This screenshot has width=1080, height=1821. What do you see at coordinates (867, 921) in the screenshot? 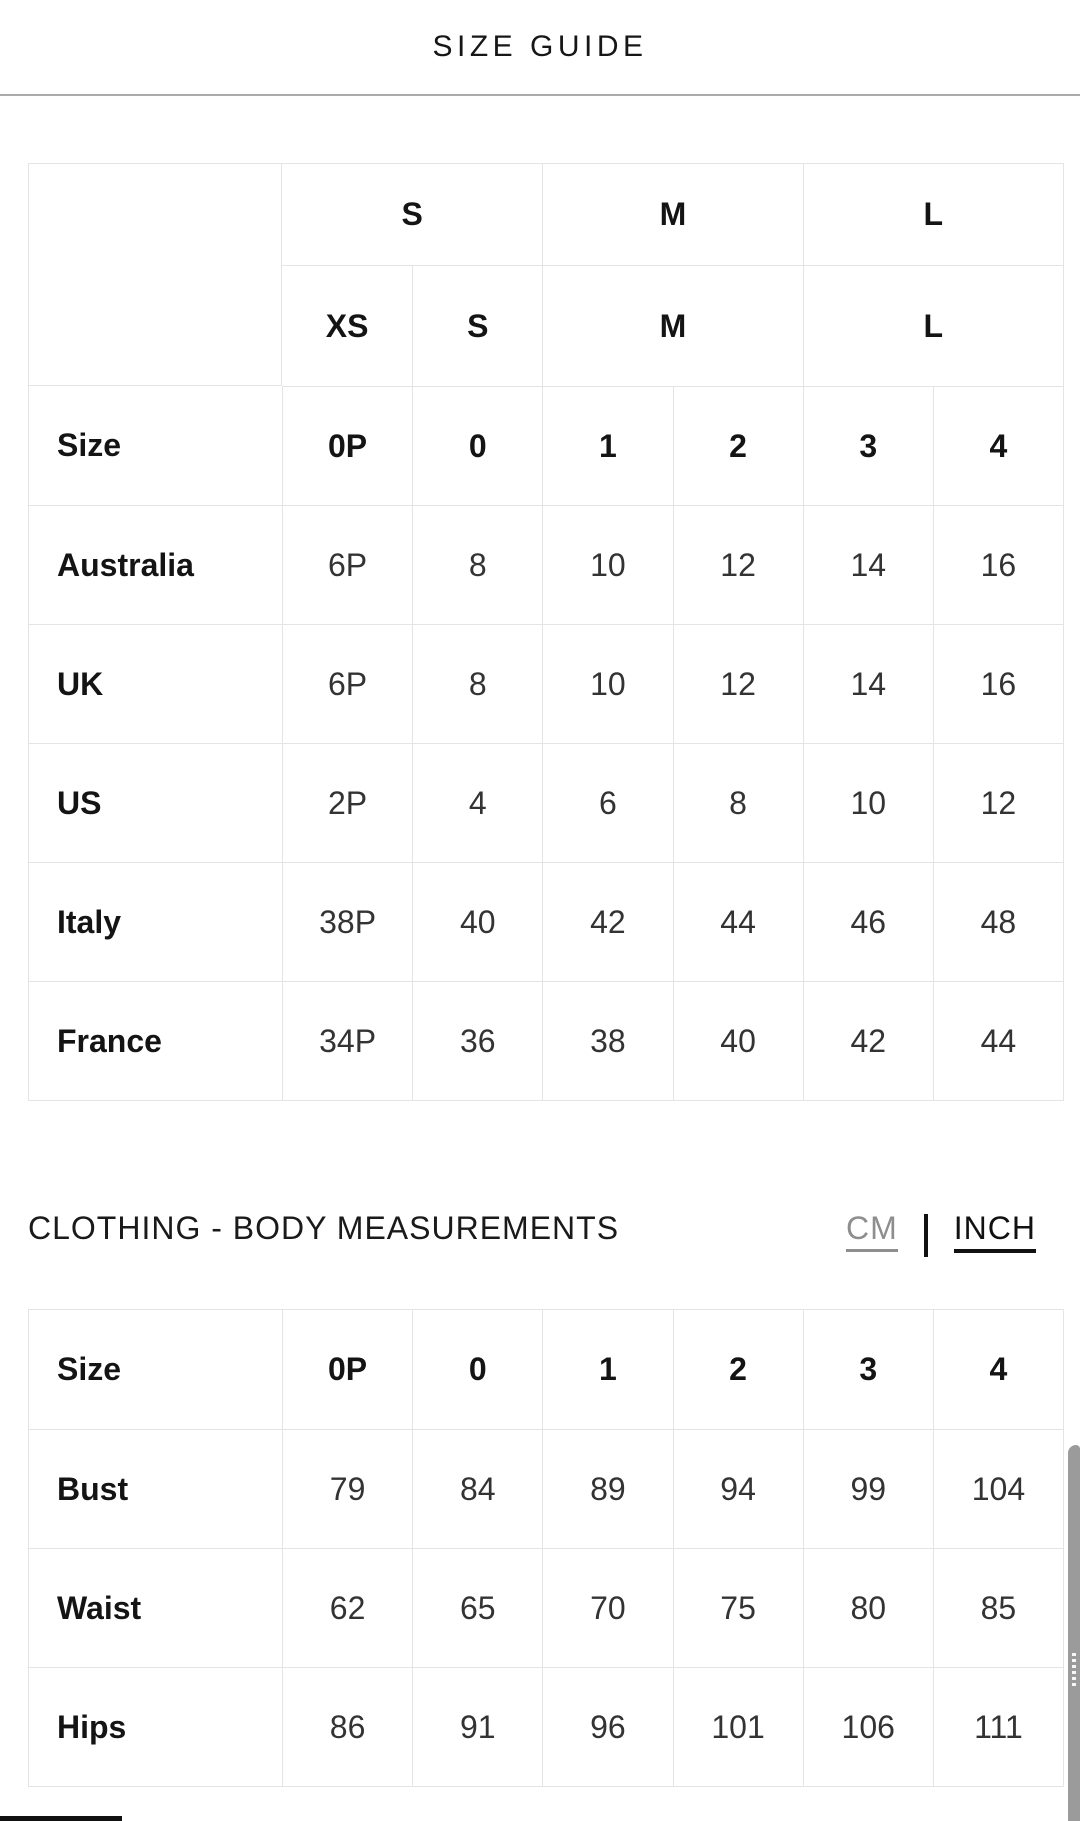
I see `table-cell: 46` at bounding box center [867, 921].